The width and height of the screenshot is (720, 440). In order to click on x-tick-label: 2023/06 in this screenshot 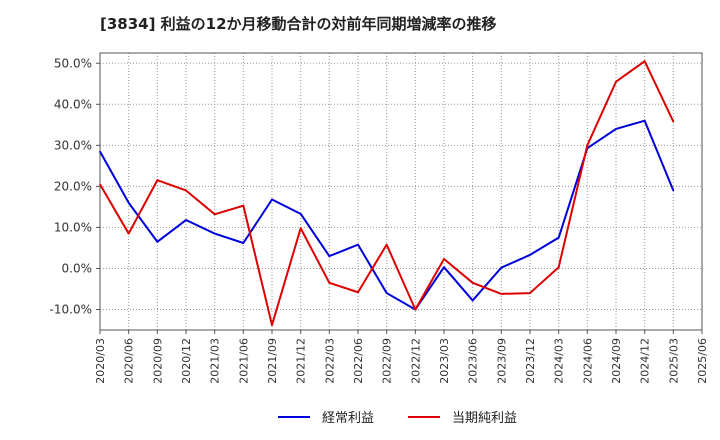, I will do `click(473, 361)`.